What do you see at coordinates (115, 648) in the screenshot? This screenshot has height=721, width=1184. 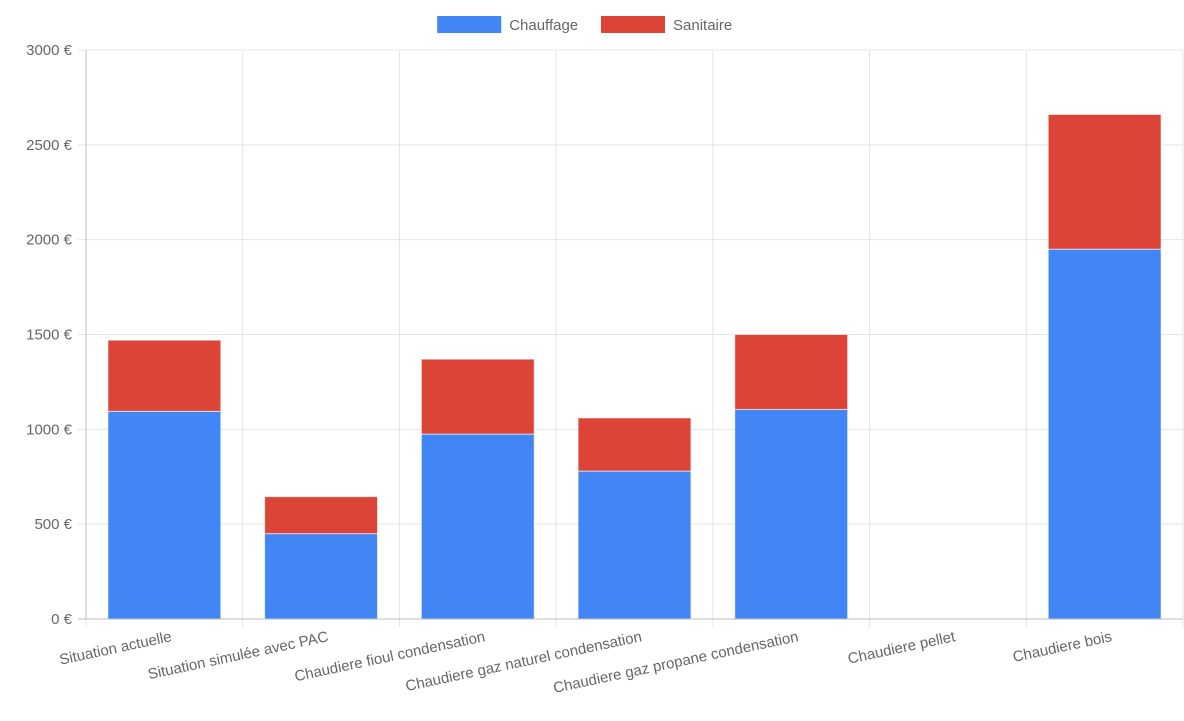 I see `x-category-label: Situation actuelle` at bounding box center [115, 648].